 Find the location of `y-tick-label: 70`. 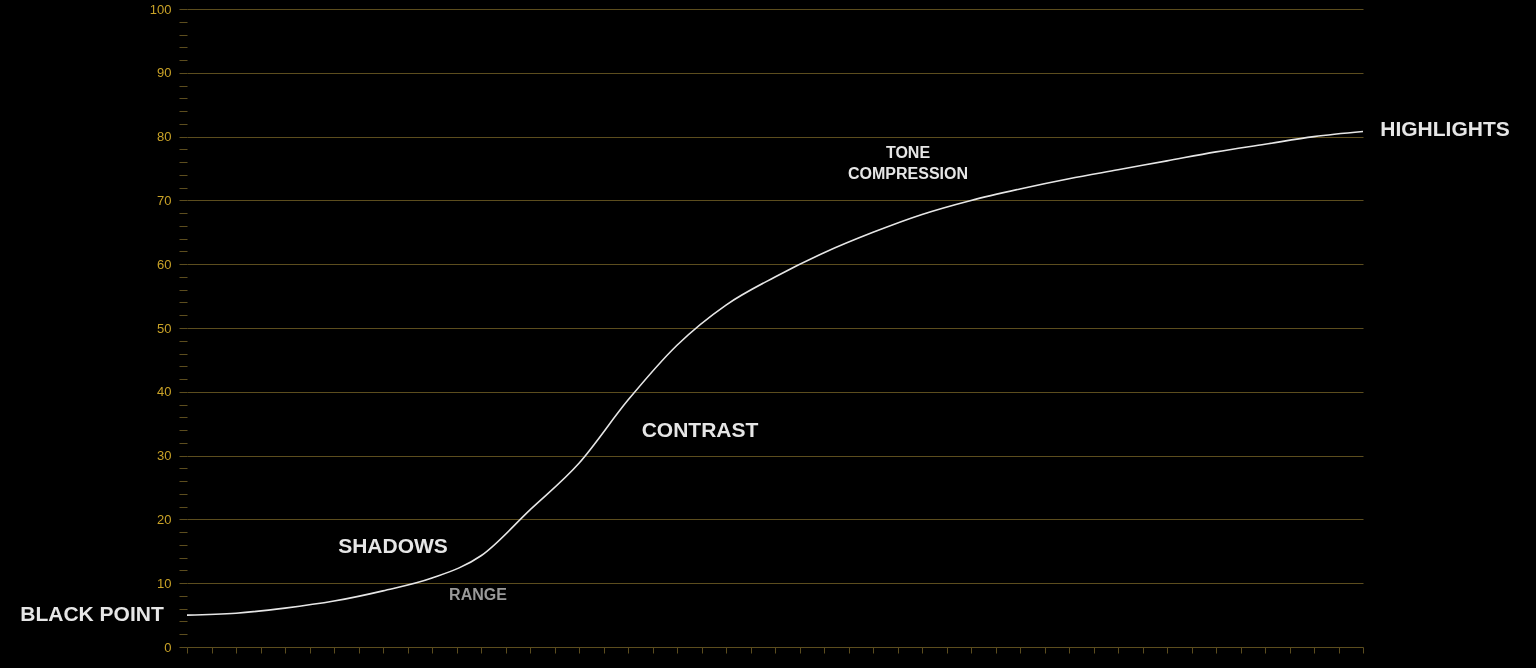

y-tick-label: 70 is located at coordinates (164, 200).